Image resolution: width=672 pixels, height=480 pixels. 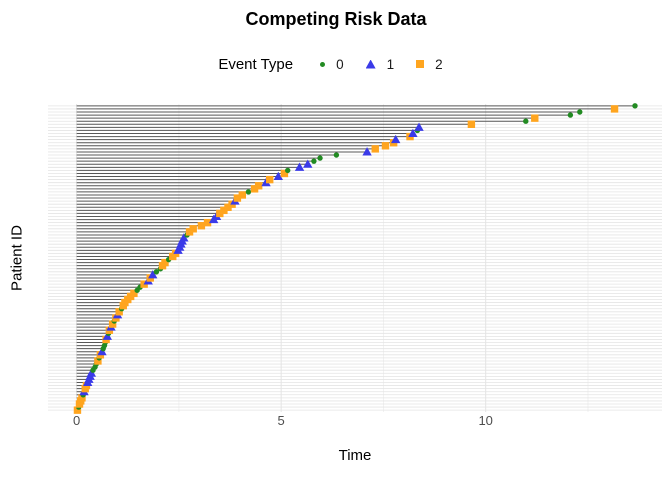 I want to click on legend-label-event-2: 2, so click(x=439, y=64).